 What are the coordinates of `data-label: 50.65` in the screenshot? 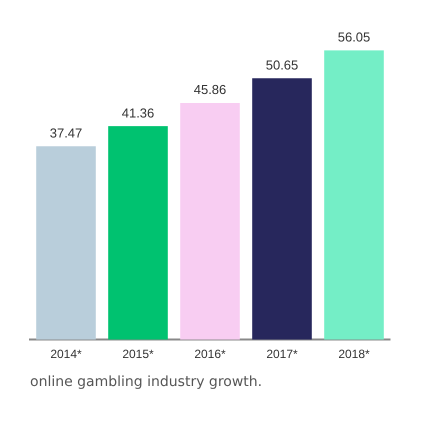 It's located at (282, 64).